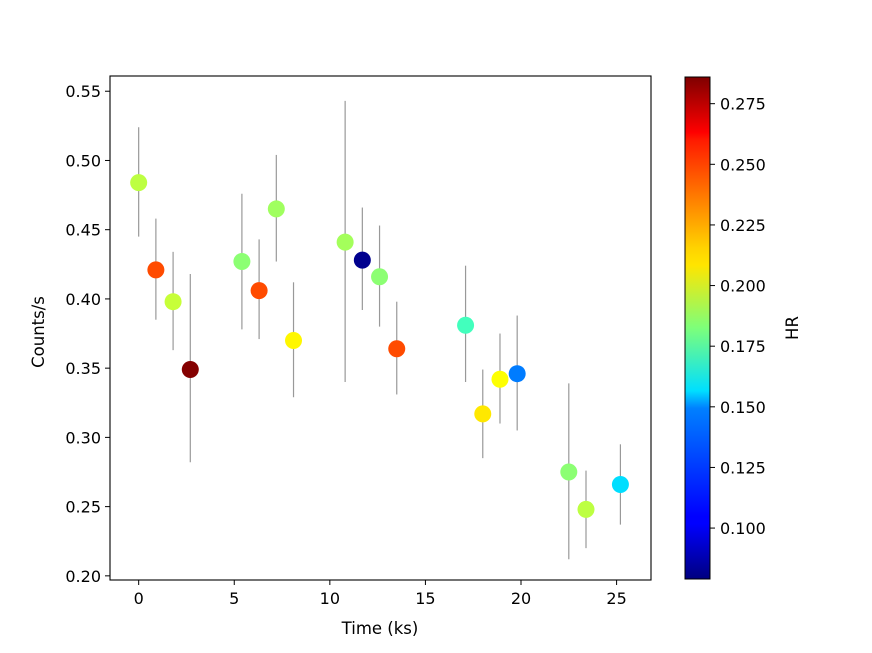  I want to click on colorbar-tick-label: 0.100, so click(743, 528).